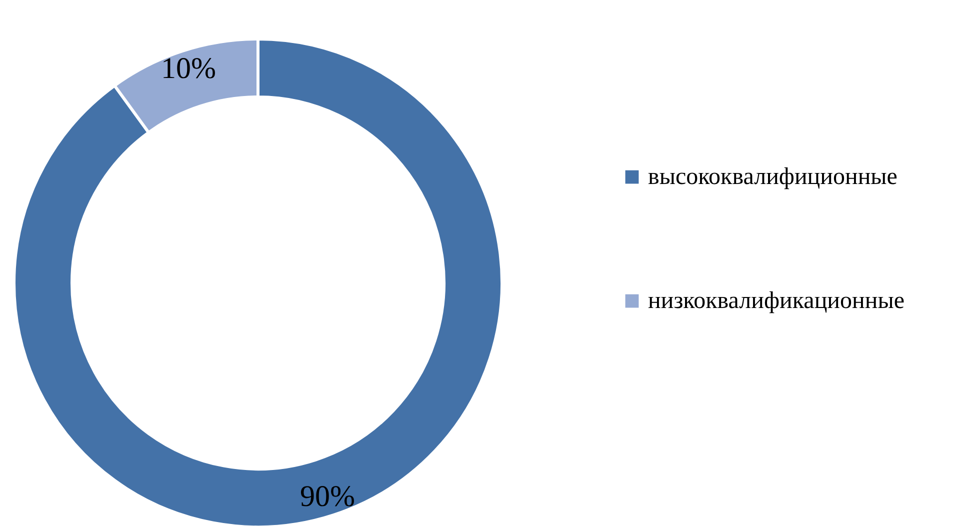 This screenshot has width=972, height=526. What do you see at coordinates (773, 177) in the screenshot?
I see `legend-label: высококвалифиционные` at bounding box center [773, 177].